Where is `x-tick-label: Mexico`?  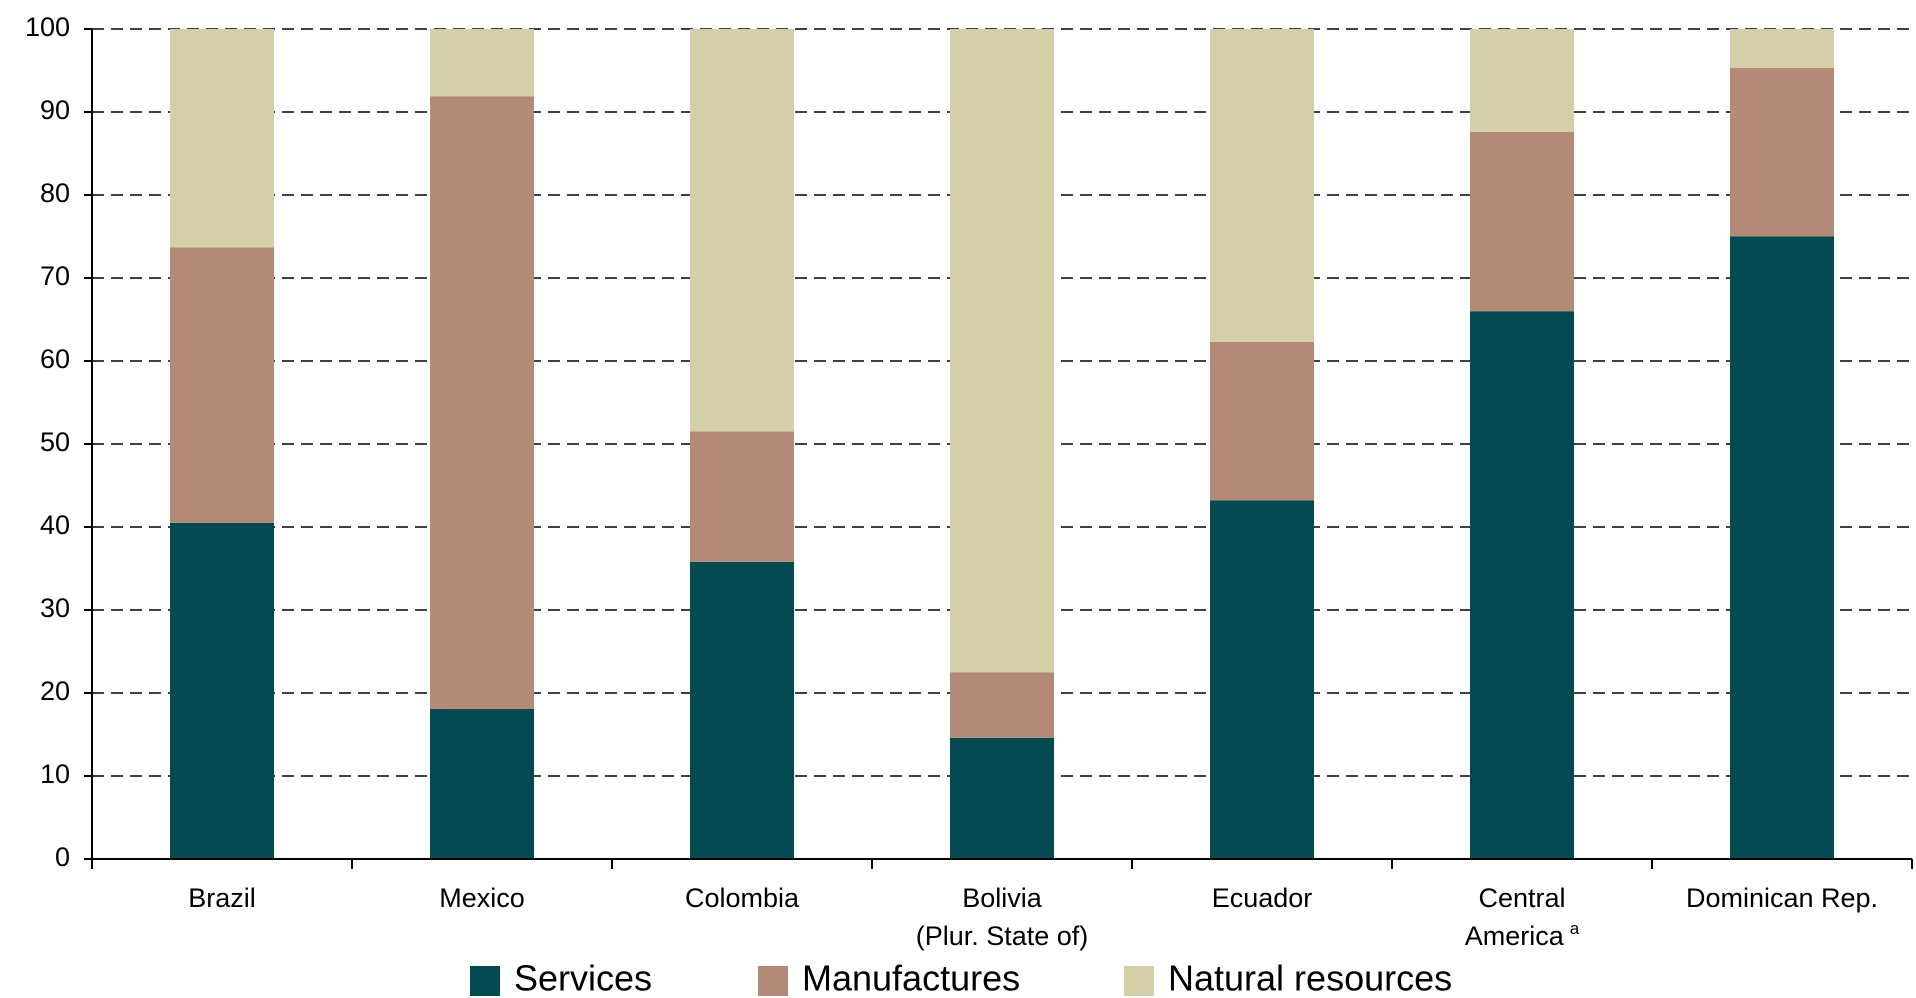
x-tick-label: Mexico is located at coordinates (482, 898).